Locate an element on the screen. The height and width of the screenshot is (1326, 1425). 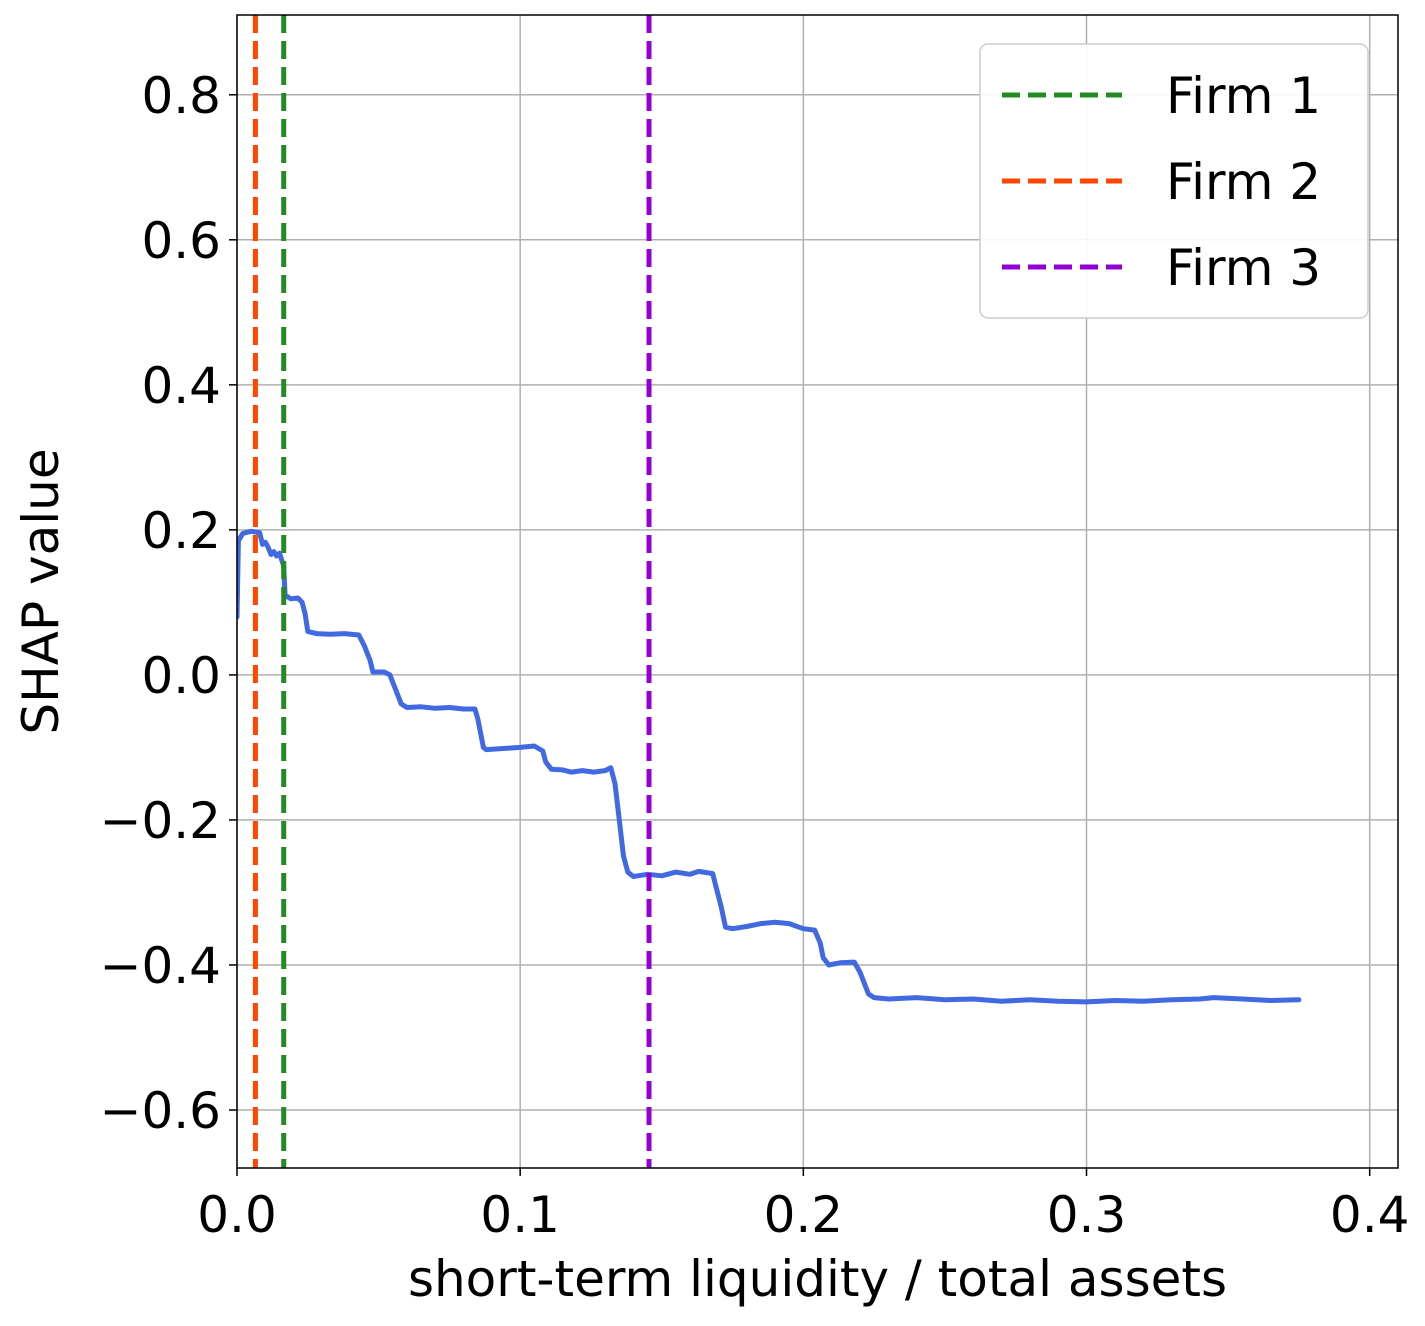
y-tick-label: −0.4 is located at coordinates (160, 966).